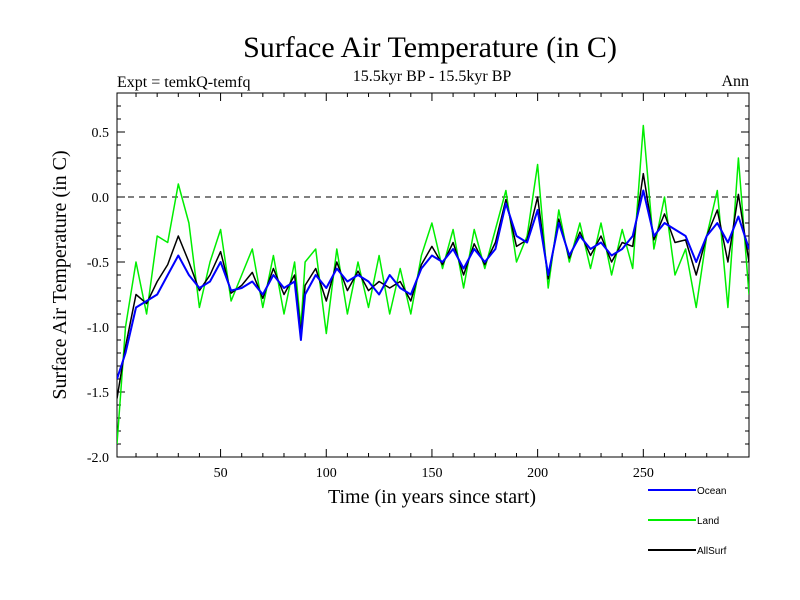 The image size is (800, 600). I want to click on x-tick-label: 200, so click(537, 473).